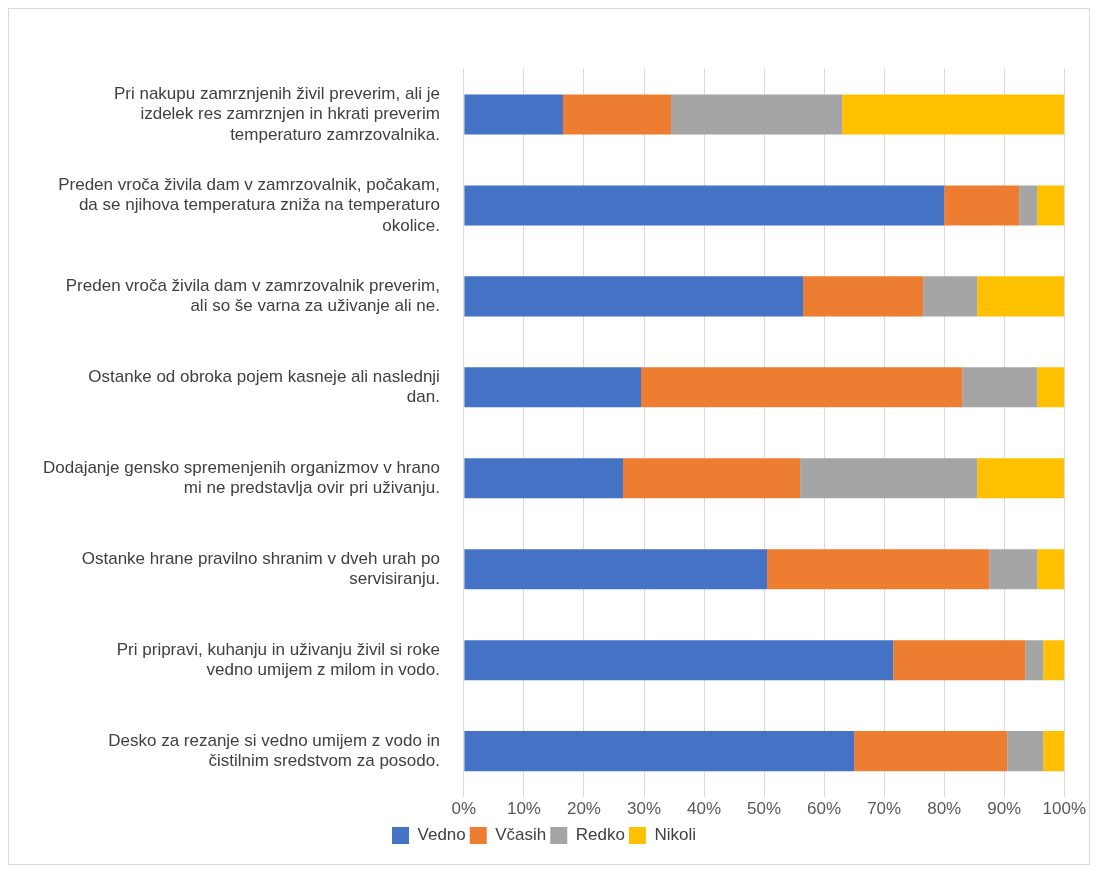 The width and height of the screenshot is (1100, 875). Describe the element at coordinates (1004, 809) in the screenshot. I see `x-tick-label: 90%` at that location.